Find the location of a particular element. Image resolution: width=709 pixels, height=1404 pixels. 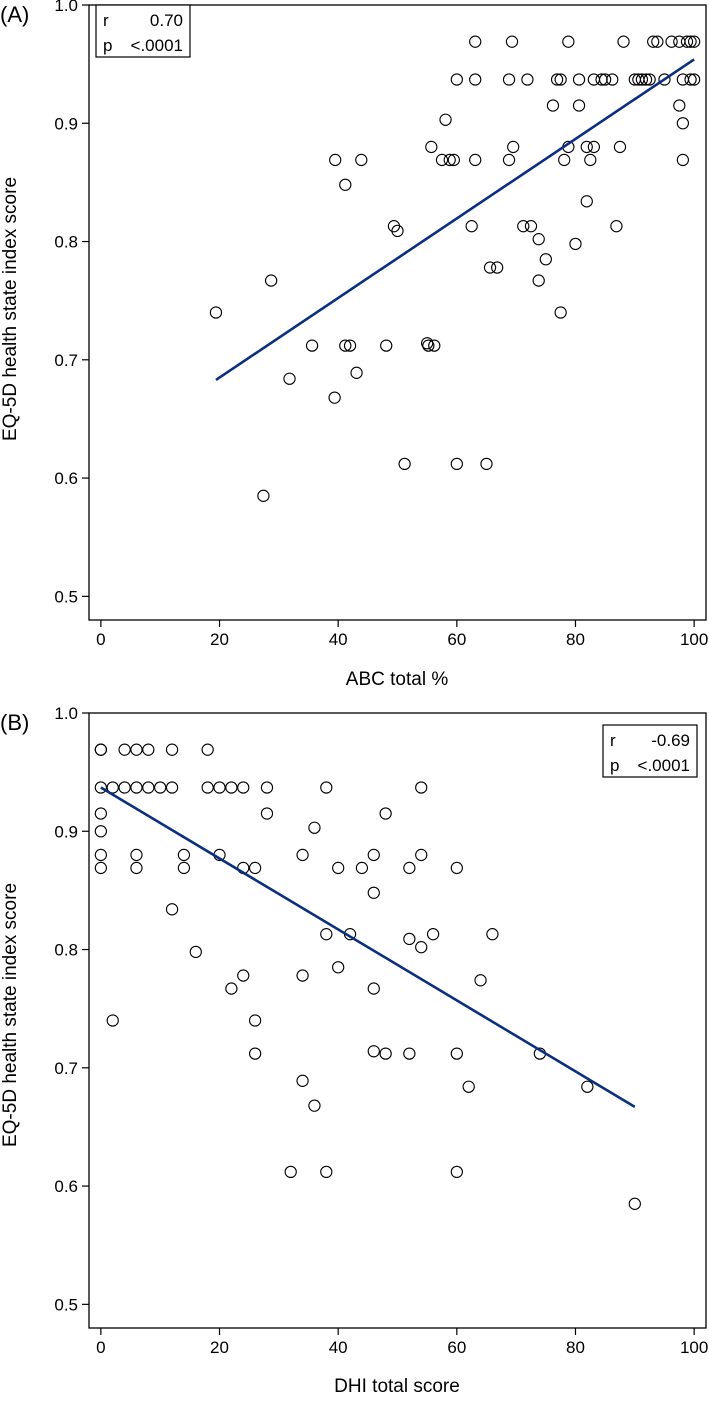

panel-b-p-label: p is located at coordinates (614, 765).